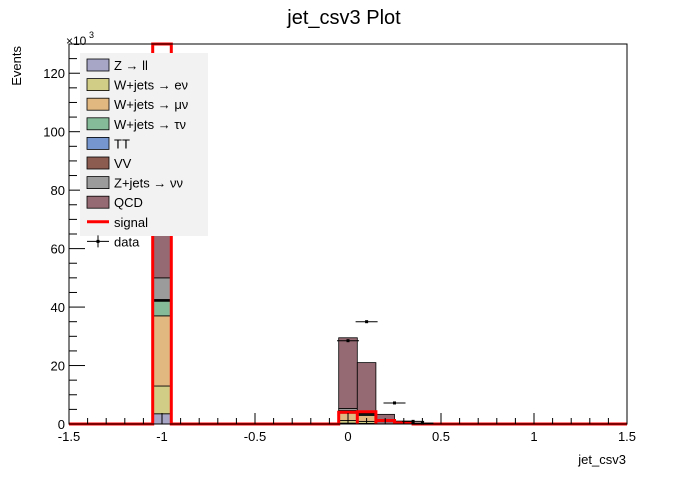 Image resolution: width=696 pixels, height=477 pixels. I want to click on legend-entry-2: W+jets → μν, so click(137, 104).